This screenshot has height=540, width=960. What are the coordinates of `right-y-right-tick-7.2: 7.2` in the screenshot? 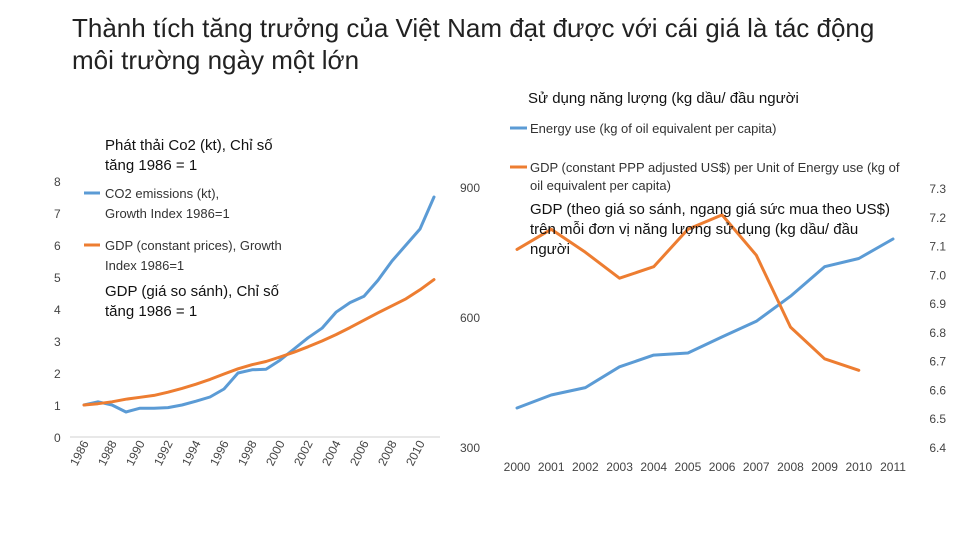 It's located at (937, 218).